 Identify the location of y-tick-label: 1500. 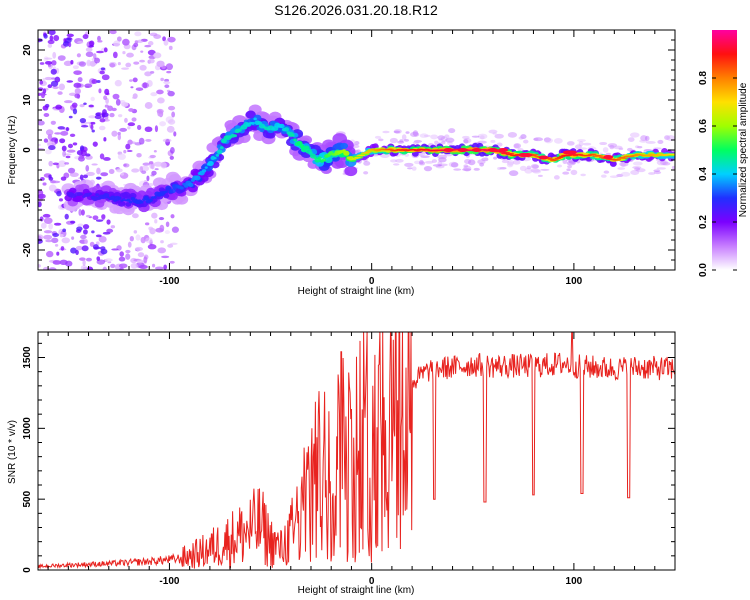
(27, 357).